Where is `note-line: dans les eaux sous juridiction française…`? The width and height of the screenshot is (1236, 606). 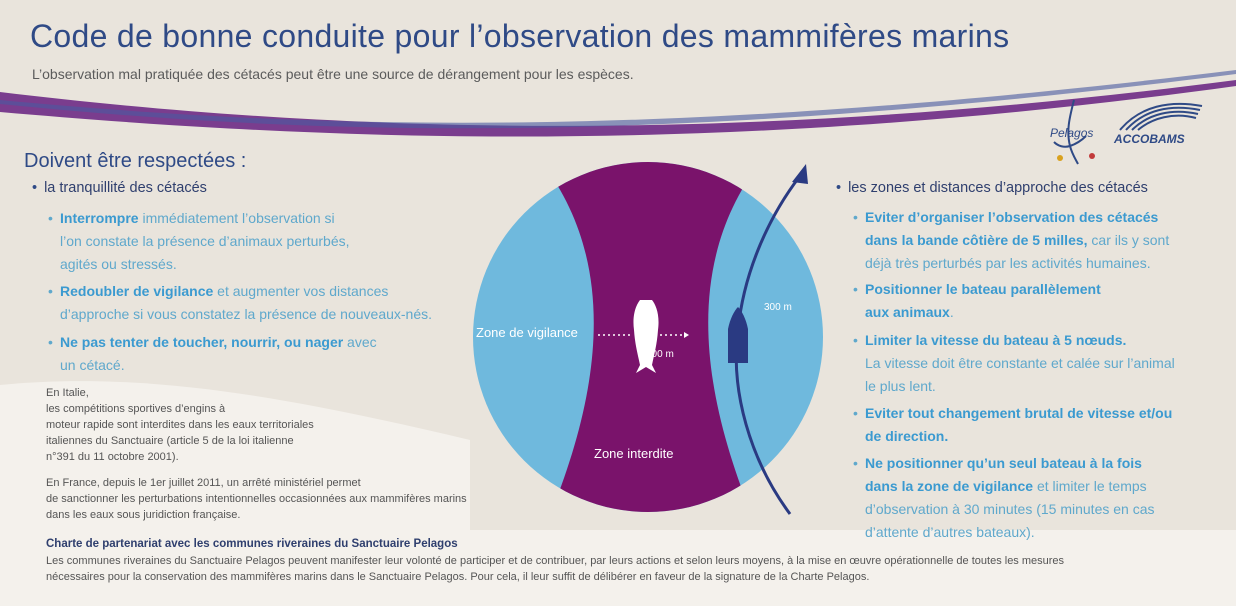
note-line: dans les eaux sous juridiction française… is located at coordinates (143, 515).